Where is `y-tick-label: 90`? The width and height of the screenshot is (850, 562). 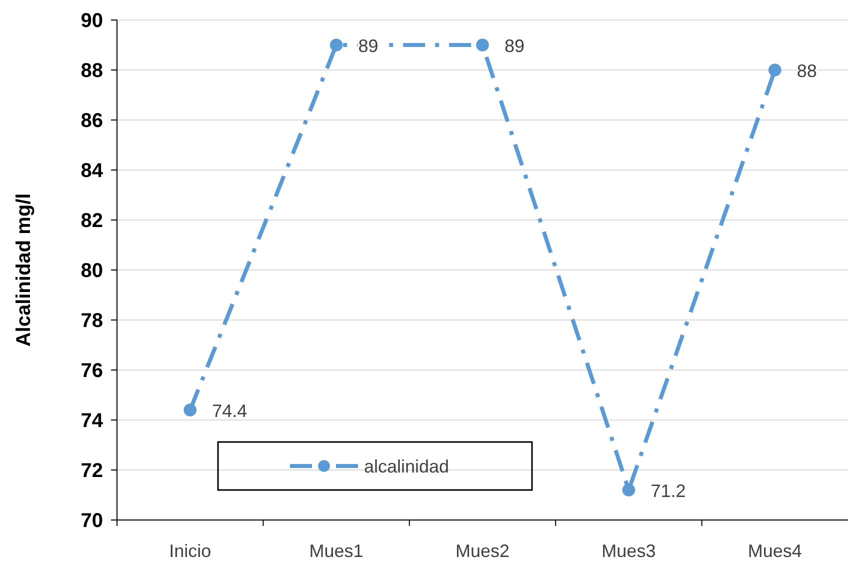
y-tick-label: 90 is located at coordinates (91, 21).